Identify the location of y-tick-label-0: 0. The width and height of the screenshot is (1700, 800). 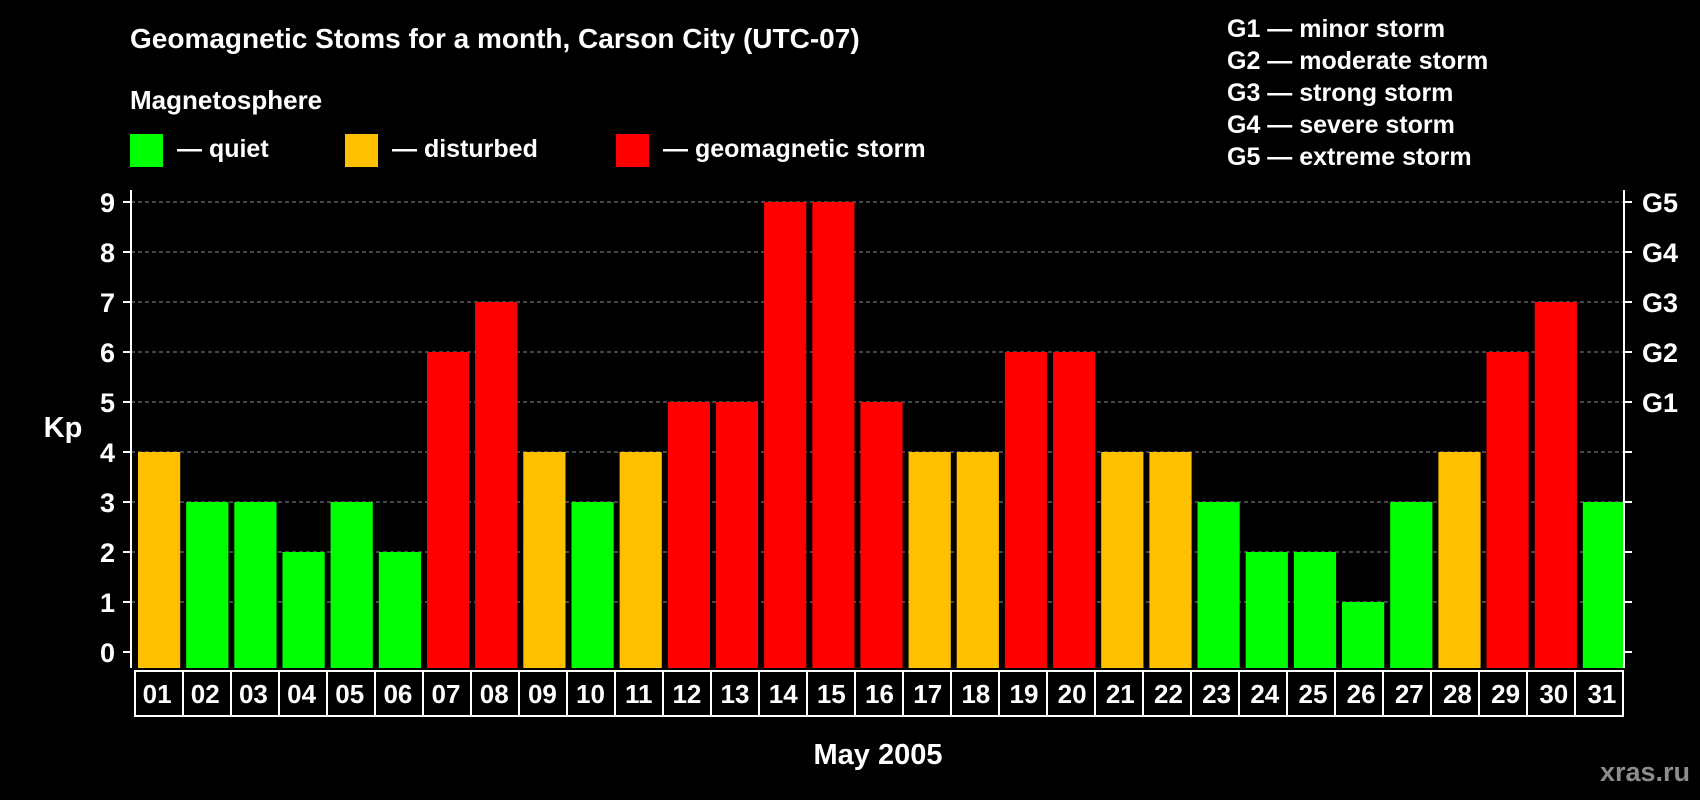
(107, 653).